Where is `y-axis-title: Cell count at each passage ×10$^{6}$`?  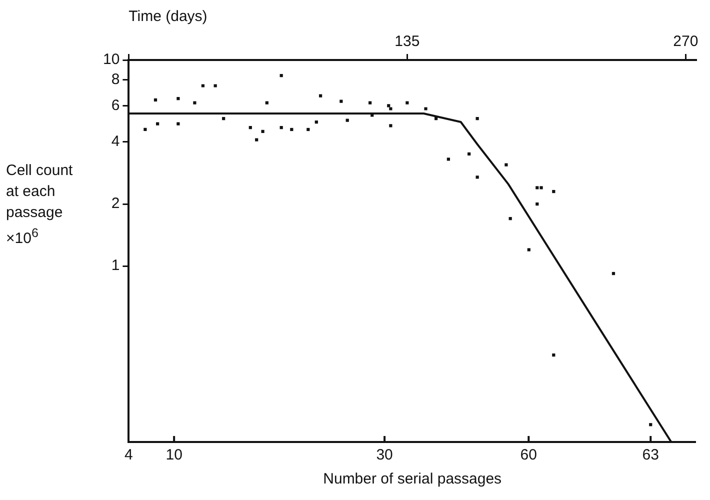
y-axis-title: Cell count at each passage ×10$^{6}$ is located at coordinates (40, 205).